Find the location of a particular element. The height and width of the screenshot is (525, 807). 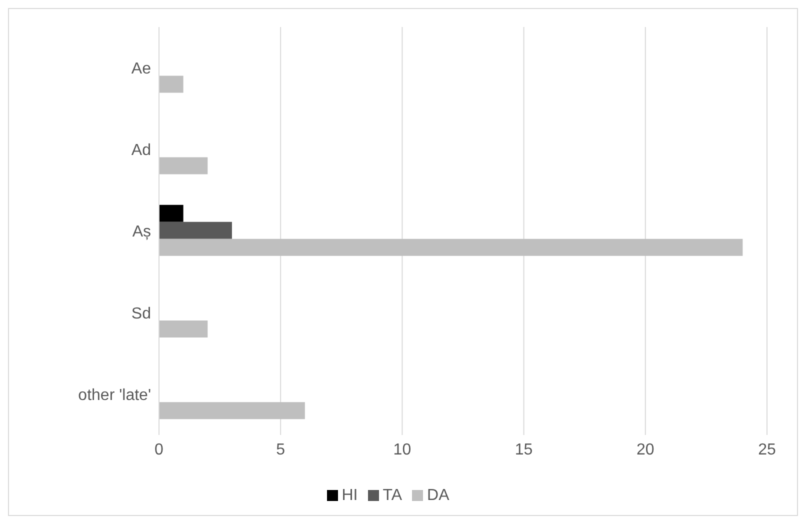

x-tick-label: 20 is located at coordinates (645, 449).